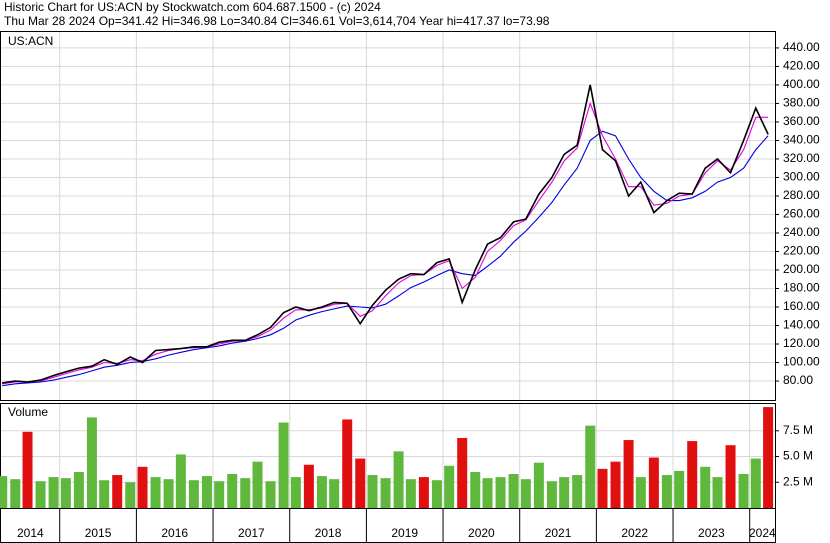 Image resolution: width=830 pixels, height=543 pixels. Describe the element at coordinates (404, 533) in the screenshot. I see `x-tick-label: 2019` at that location.